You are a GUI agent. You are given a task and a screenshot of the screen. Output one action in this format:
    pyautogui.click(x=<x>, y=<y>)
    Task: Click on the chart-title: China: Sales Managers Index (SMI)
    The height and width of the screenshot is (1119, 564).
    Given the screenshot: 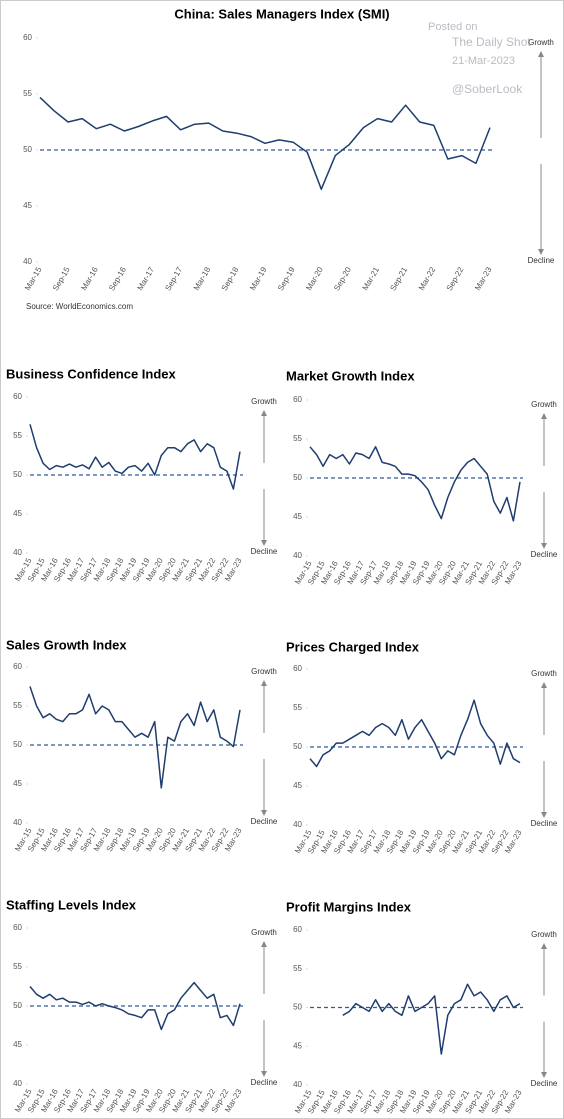 What is the action you would take?
    pyautogui.click(x=281, y=13)
    